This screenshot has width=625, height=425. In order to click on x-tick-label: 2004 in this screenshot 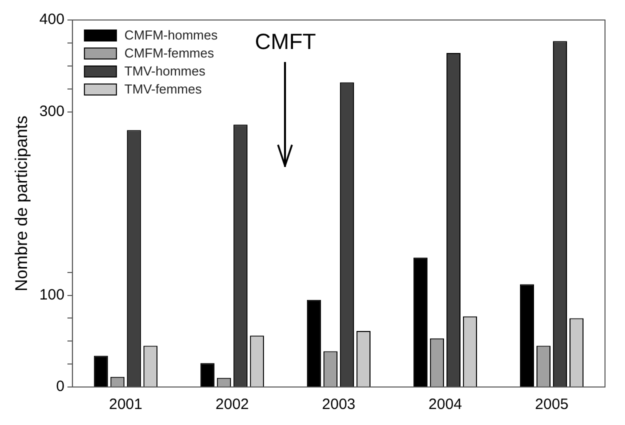, I will do `click(445, 405)`.